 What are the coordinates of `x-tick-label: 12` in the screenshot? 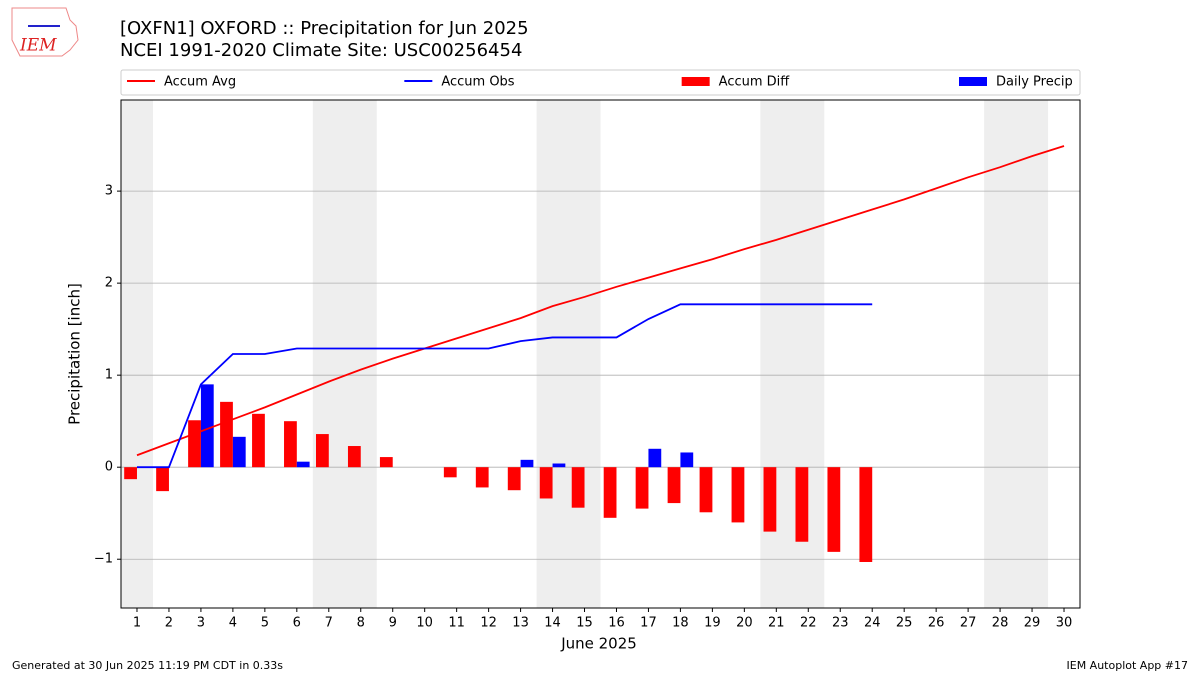 It's located at (488, 623).